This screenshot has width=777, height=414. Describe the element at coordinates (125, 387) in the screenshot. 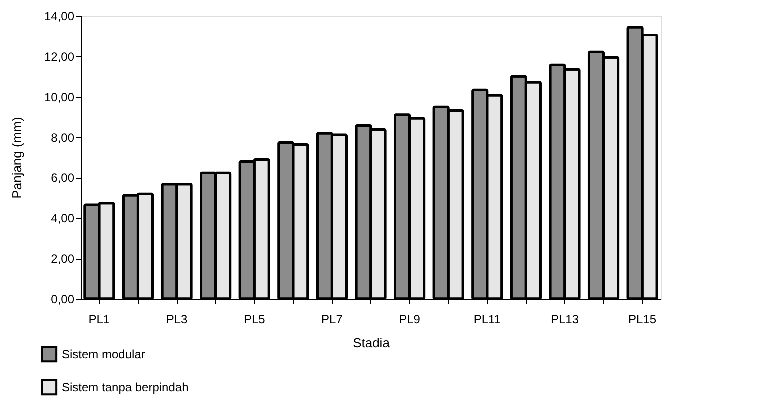

I see `legend-label: Sistem tanpa berpindah` at that location.